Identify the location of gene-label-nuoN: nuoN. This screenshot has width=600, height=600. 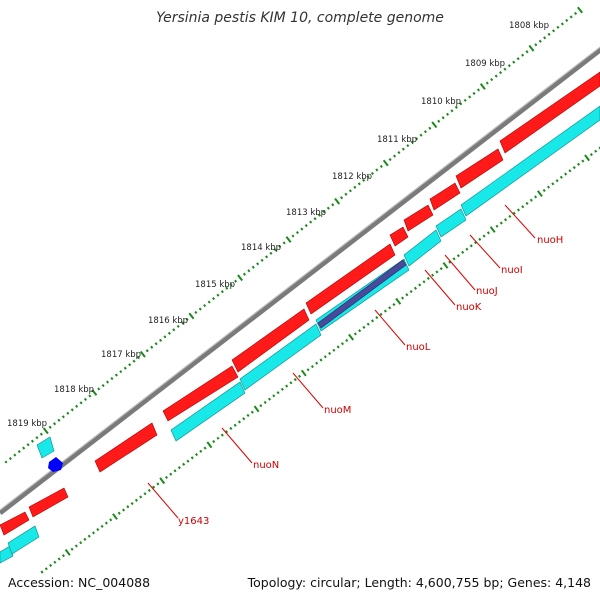
(266, 465).